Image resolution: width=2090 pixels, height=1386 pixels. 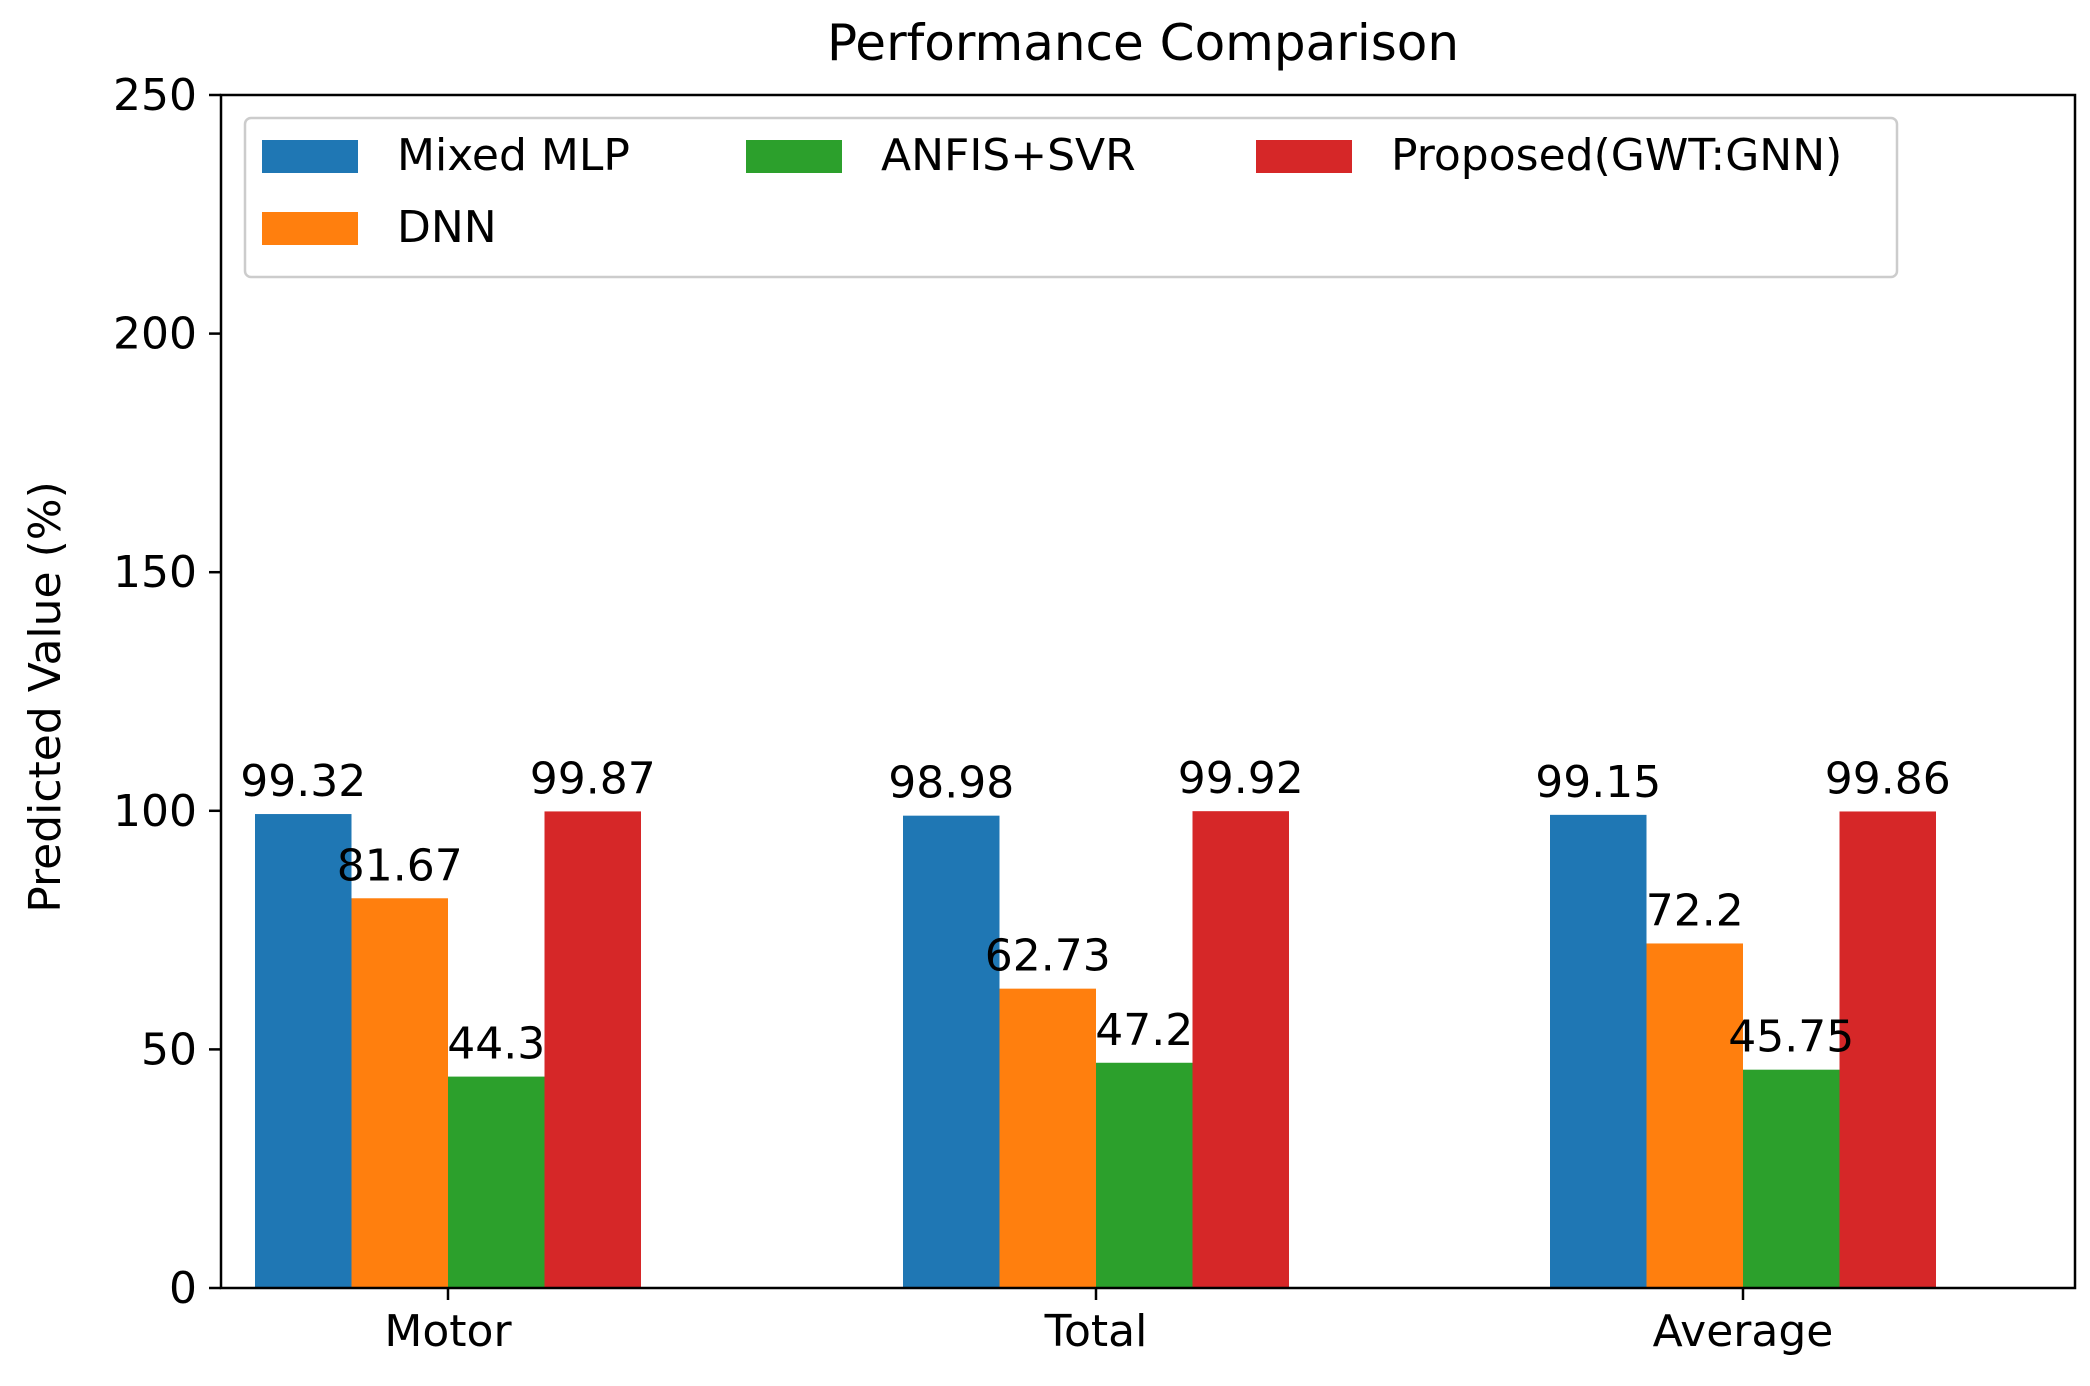 What do you see at coordinates (1008, 155) in the screenshot?
I see `legend-label: ANFIS+SVR` at bounding box center [1008, 155].